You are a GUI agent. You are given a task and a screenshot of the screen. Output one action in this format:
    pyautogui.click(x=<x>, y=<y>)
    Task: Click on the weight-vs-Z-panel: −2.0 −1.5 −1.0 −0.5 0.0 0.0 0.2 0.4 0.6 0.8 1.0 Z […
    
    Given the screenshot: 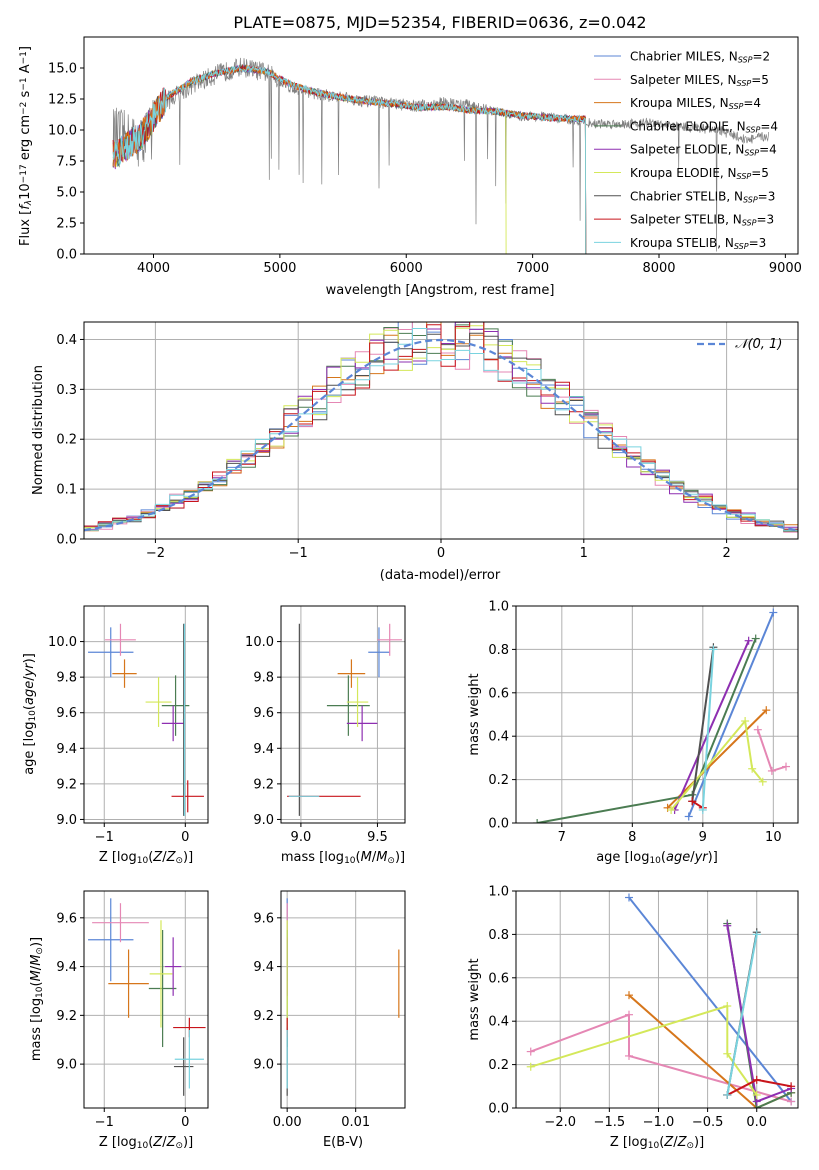 What is the action you would take?
    pyautogui.click(x=633, y=1018)
    